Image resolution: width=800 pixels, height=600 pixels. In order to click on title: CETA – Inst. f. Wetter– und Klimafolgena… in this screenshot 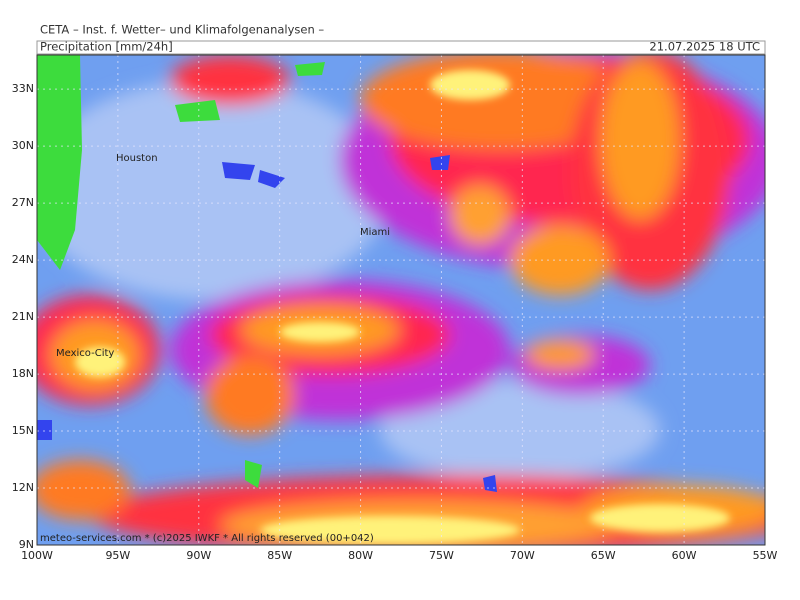, I will do `click(182, 30)`.